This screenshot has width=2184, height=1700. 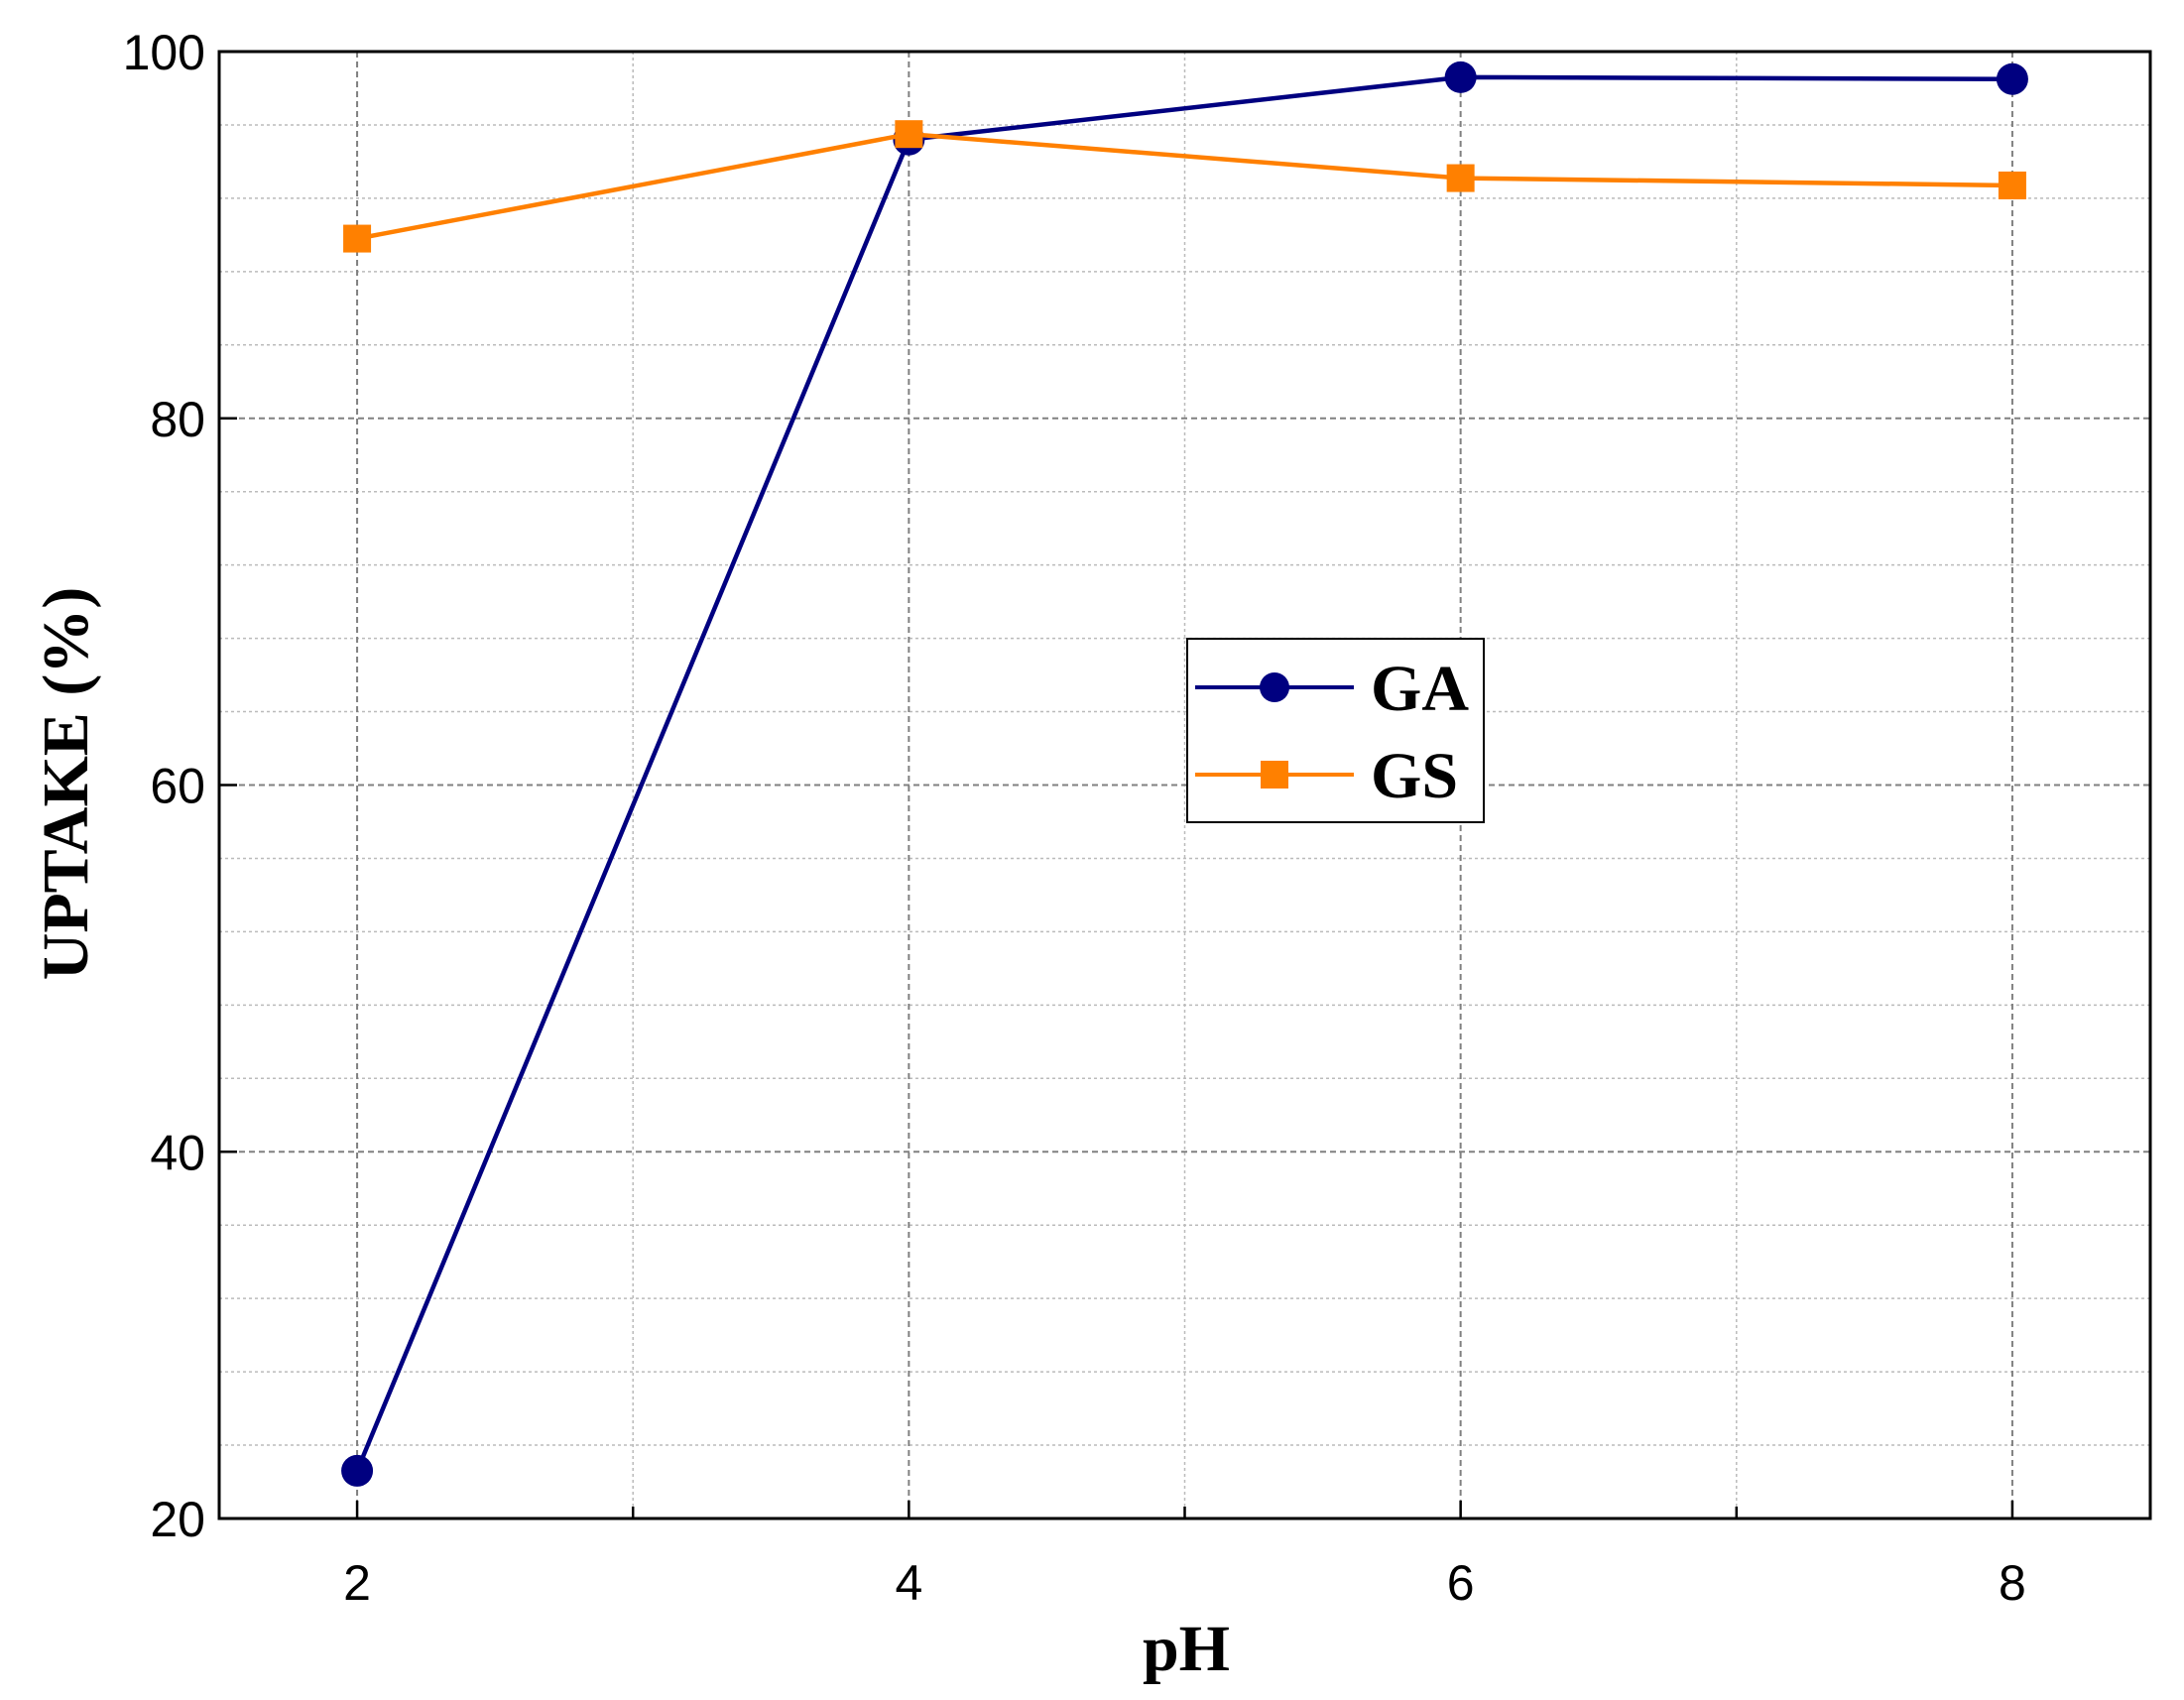 What do you see at coordinates (357, 1583) in the screenshot?
I see `x-tick-label: 2` at bounding box center [357, 1583].